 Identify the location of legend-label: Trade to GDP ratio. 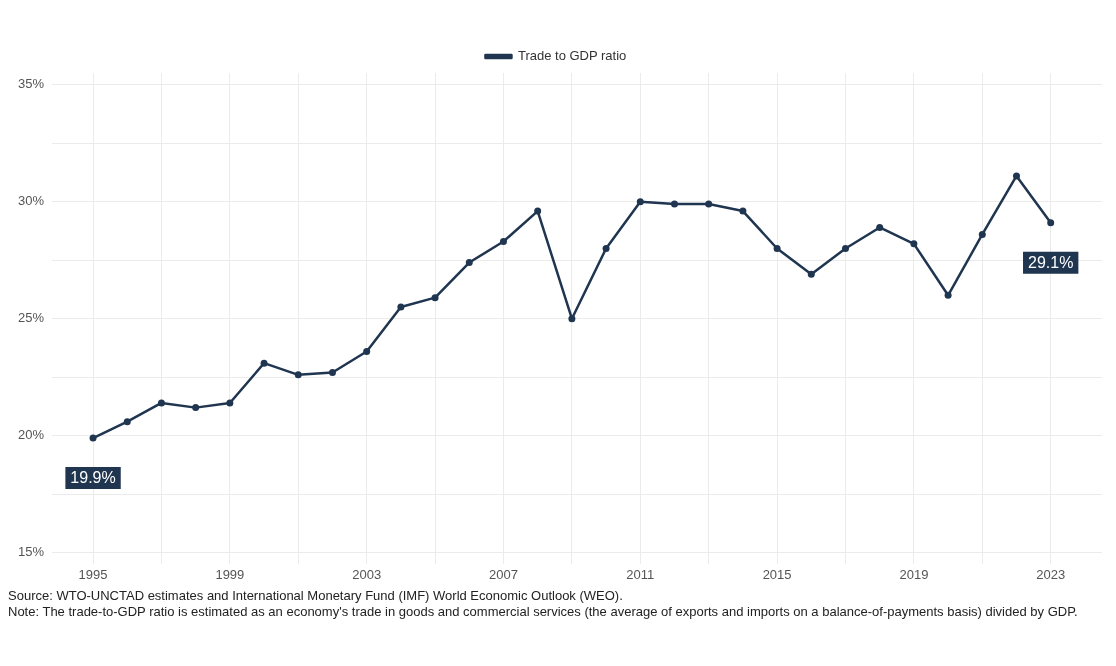
(572, 56).